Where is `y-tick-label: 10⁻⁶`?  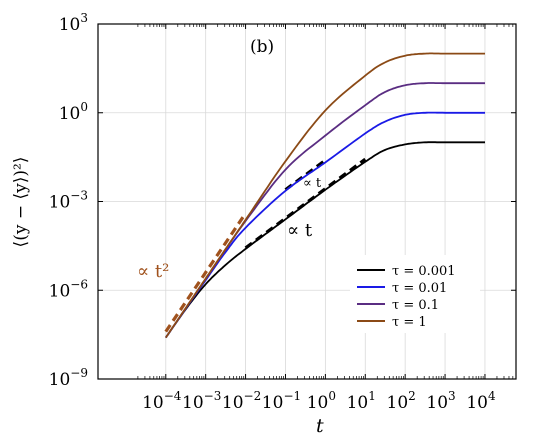
y-tick-label: 10⁻⁶ is located at coordinates (68, 289).